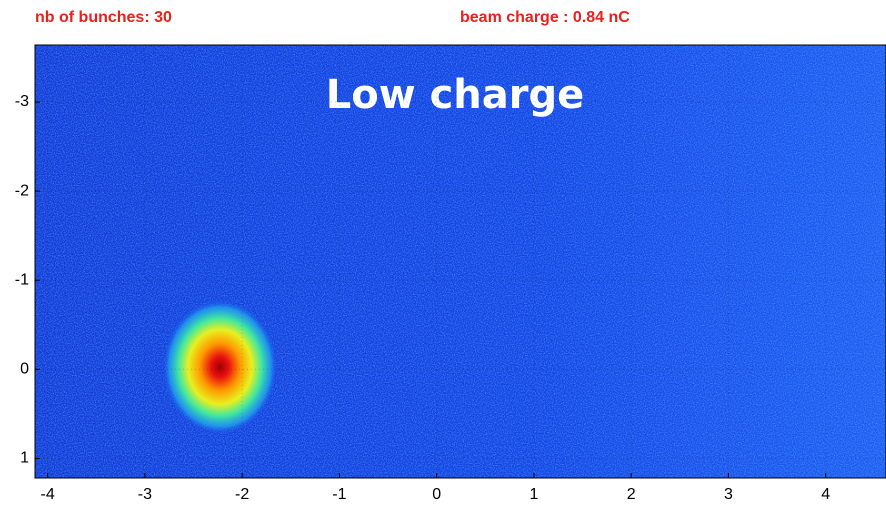 The height and width of the screenshot is (517, 886). Describe the element at coordinates (48, 494) in the screenshot. I see `x-tick-label: -4` at that location.